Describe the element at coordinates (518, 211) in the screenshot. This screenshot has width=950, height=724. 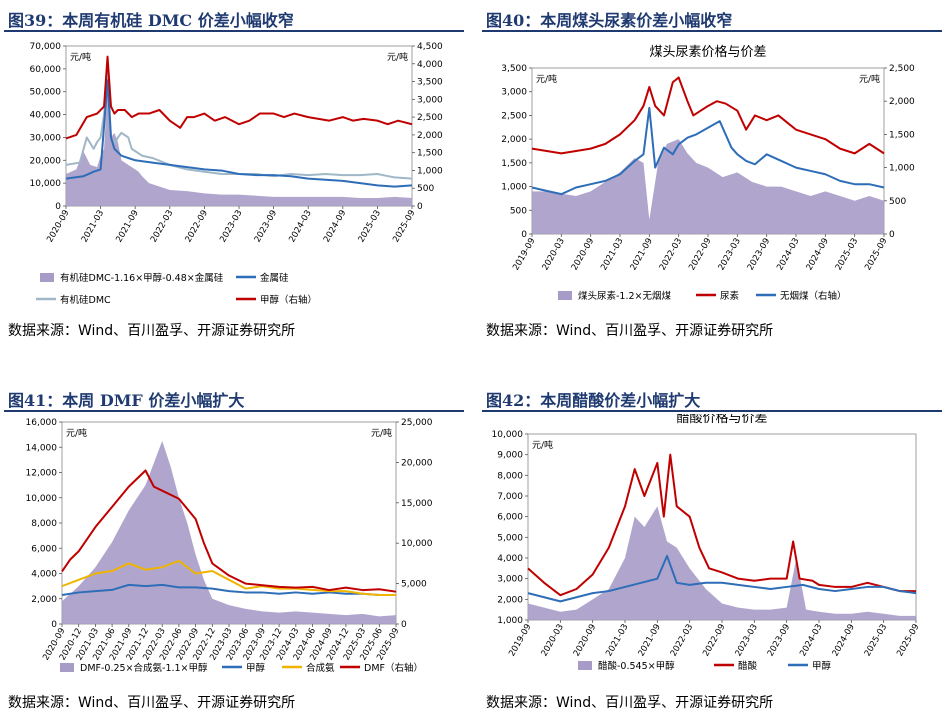
I see `y-left-tick-label: 500` at that location.